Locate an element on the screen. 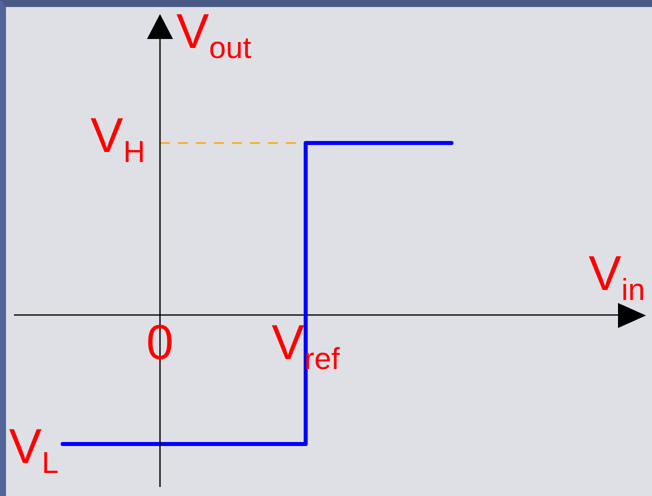  annotation: V$_{L}$ is located at coordinates (34, 450).